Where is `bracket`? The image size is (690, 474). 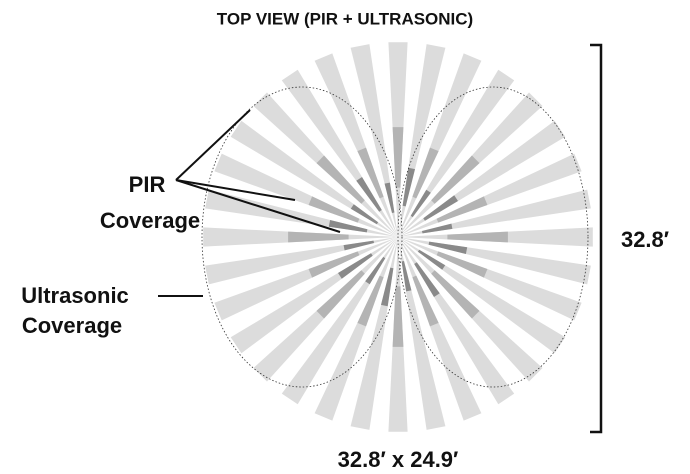
bracket is located at coordinates (596, 238).